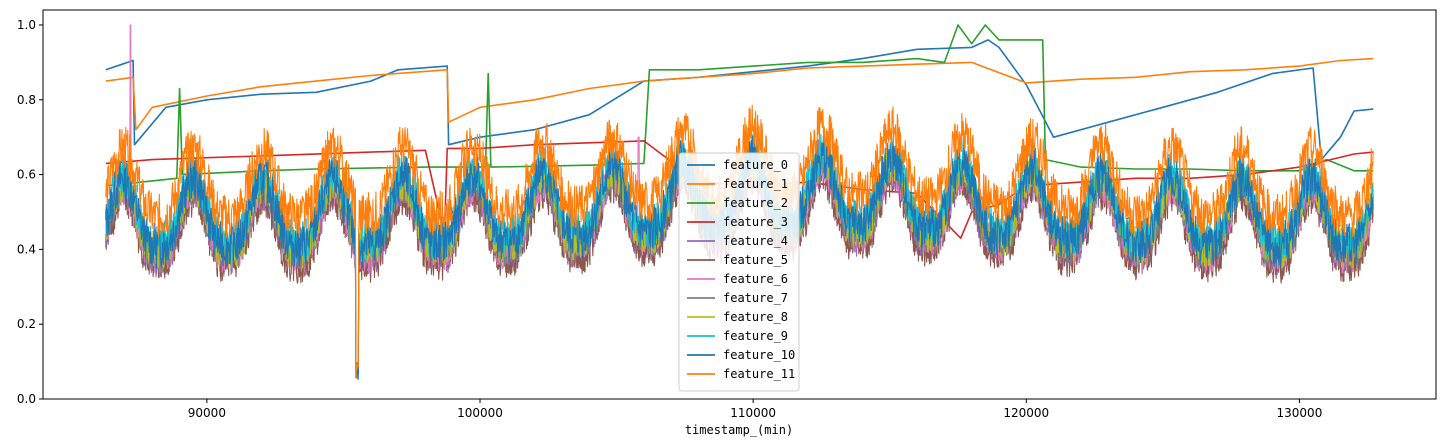  Describe the element at coordinates (26, 399) in the screenshot. I see `y-tick-label: 0.0` at that location.